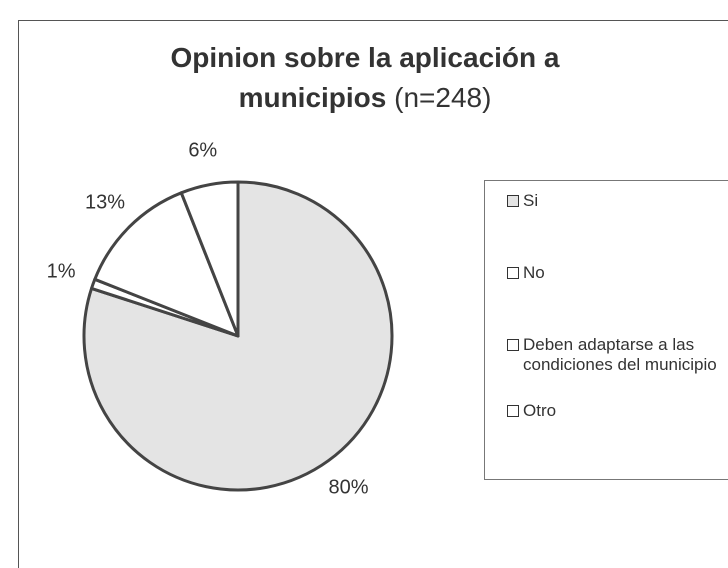 This screenshot has height=568, width=728. I want to click on data-label: 80%, so click(348, 487).